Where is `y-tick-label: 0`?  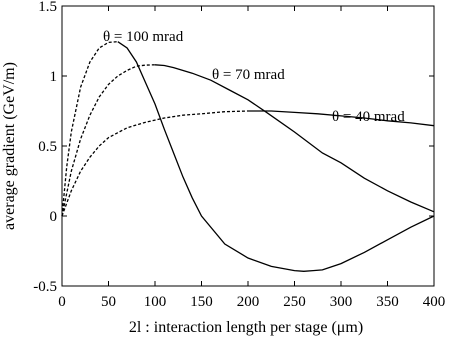
y-tick-label: 0 is located at coordinates (54, 217).